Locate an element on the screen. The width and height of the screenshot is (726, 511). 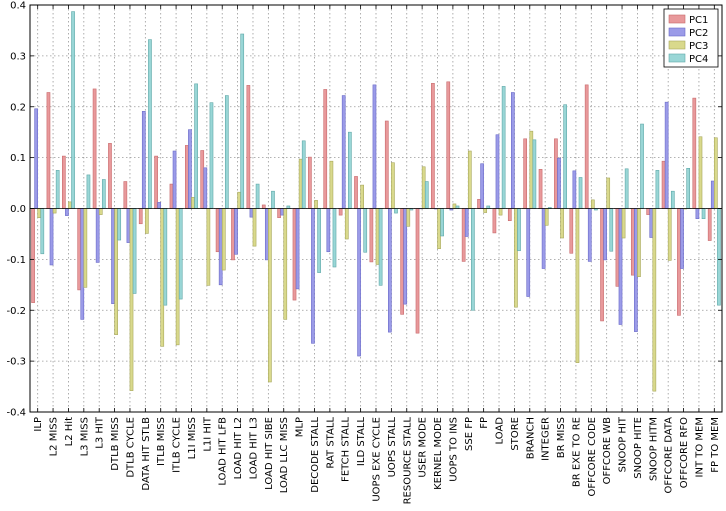
x-tick-label: LOAD HIT LFB is located at coordinates (223, 451).